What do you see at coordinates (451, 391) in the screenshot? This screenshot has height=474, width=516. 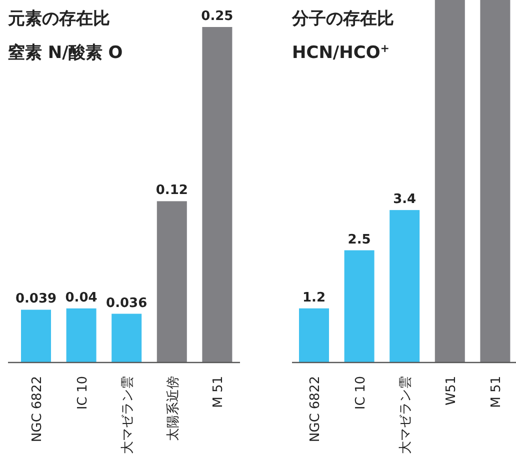 I see `x-tick-label: W51` at bounding box center [451, 391].